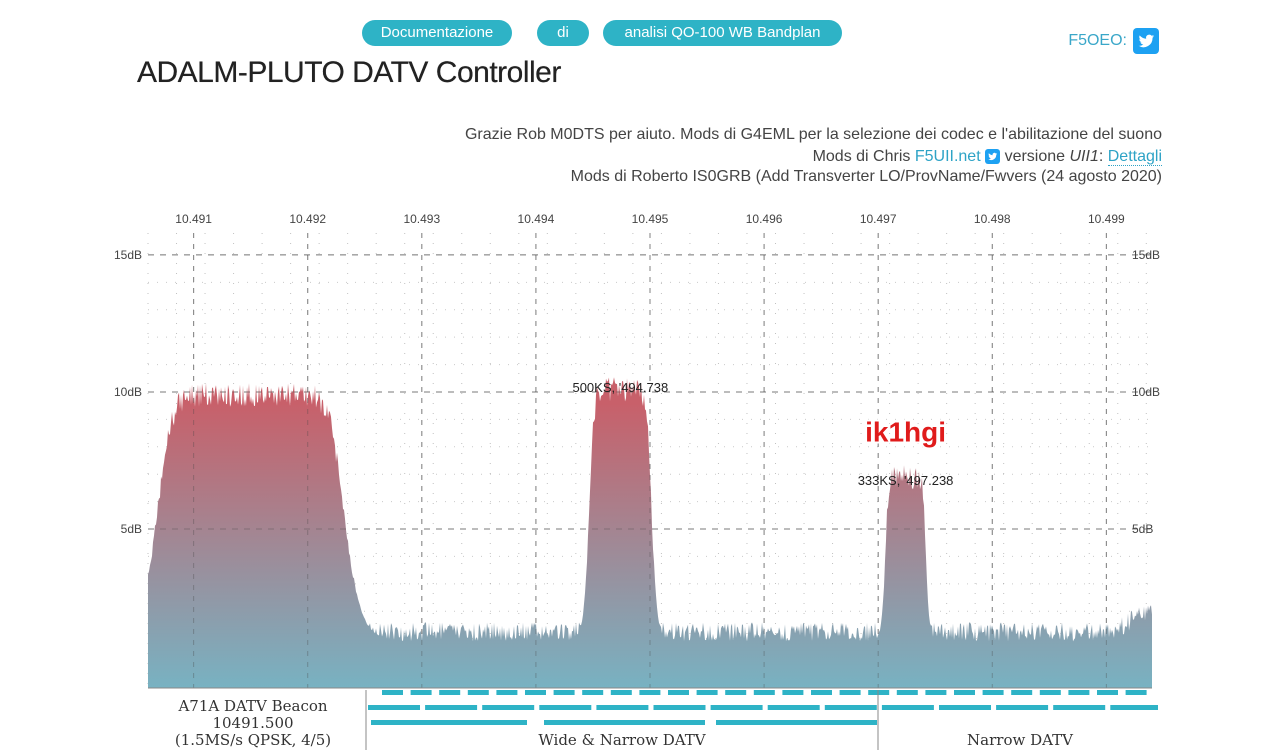  I want to click on y-tick-label-right: 10dB, so click(1146, 392).